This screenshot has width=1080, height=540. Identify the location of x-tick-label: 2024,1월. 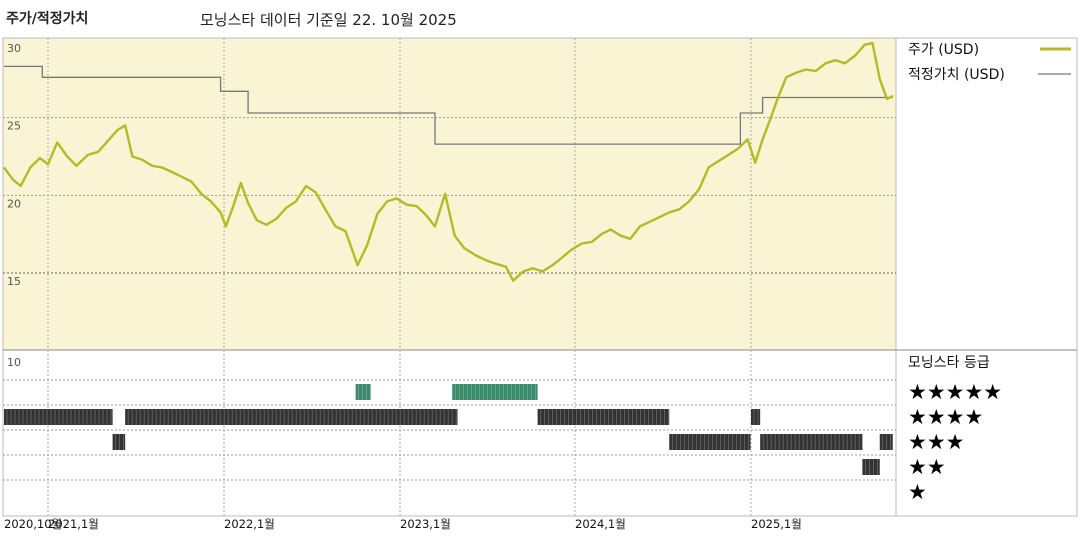
(600, 524).